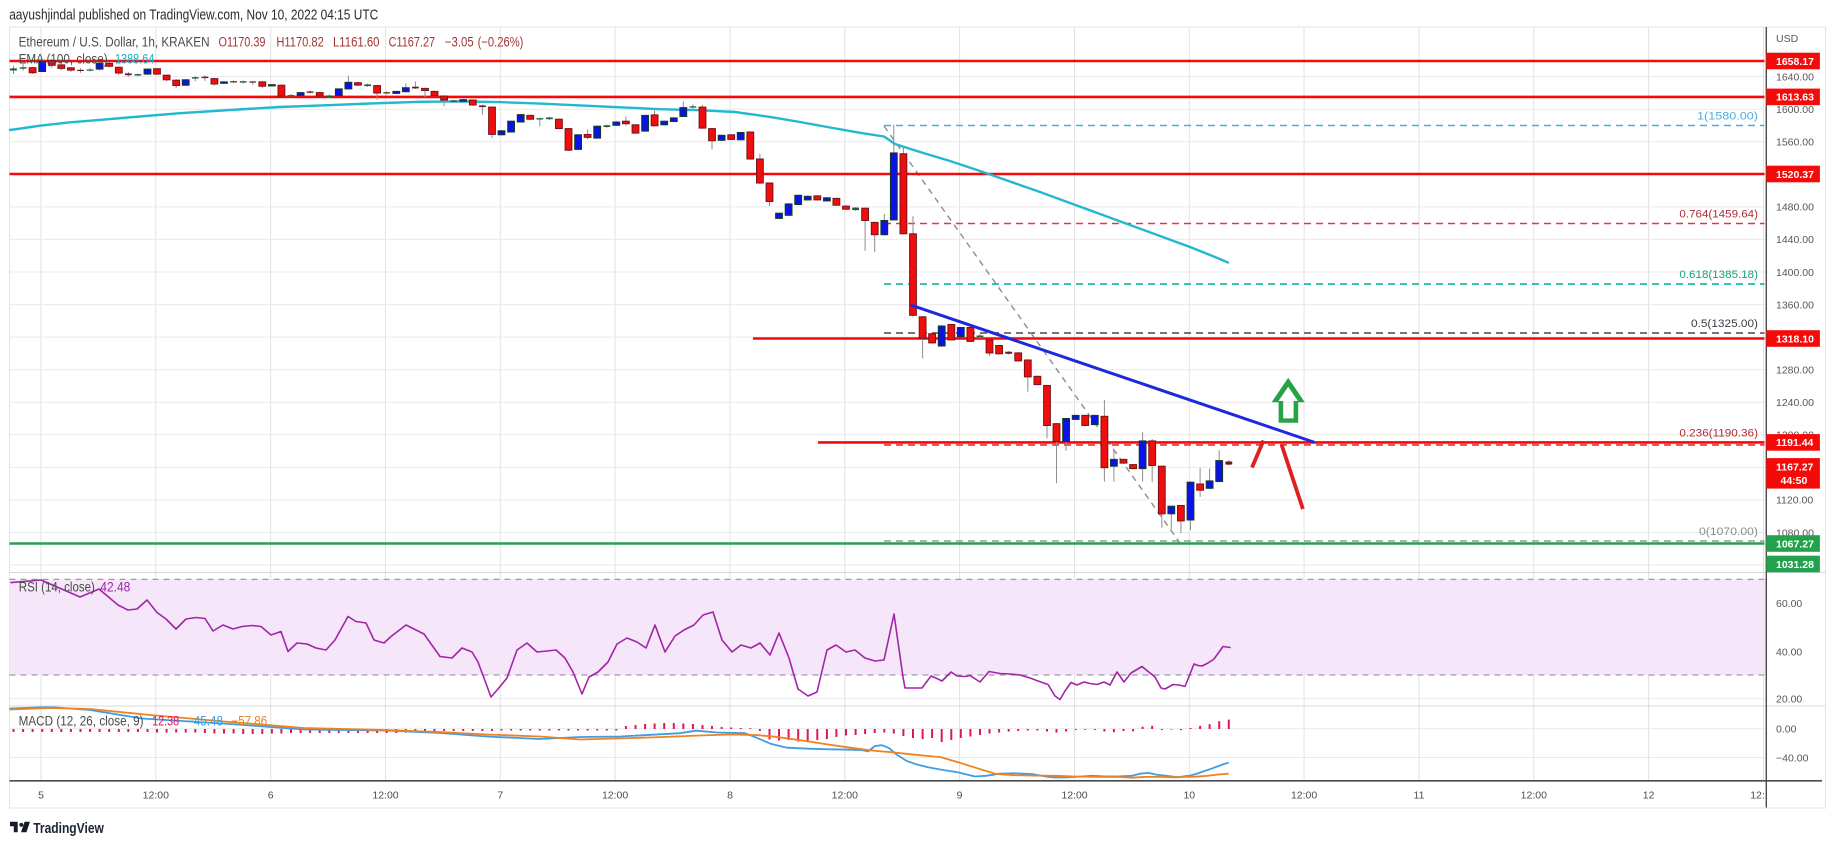  I want to click on svg-text: MACD (12, 26, close, 9), so click(81, 721).